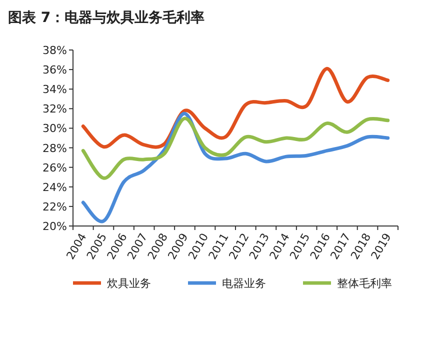 This screenshot has height=338, width=431. Describe the element at coordinates (54, 226) in the screenshot. I see `y-tick-label: 20%` at that location.